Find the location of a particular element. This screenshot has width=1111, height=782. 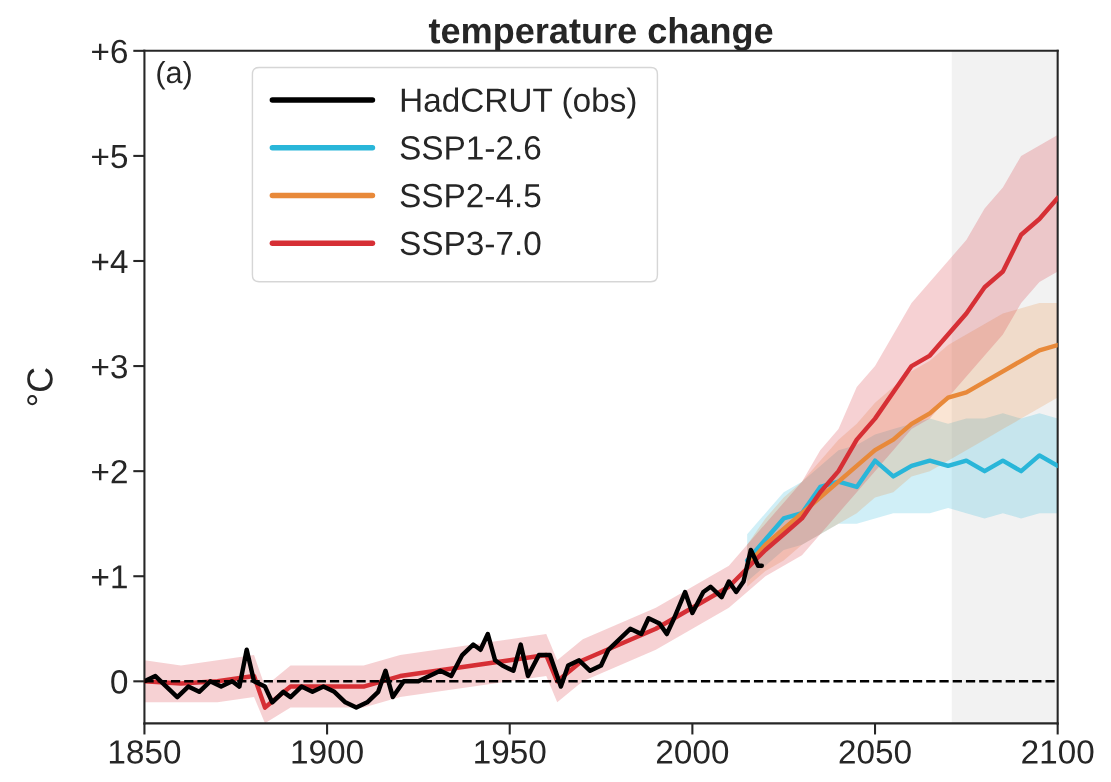

legend-label: SSP3-7.0 is located at coordinates (470, 243).